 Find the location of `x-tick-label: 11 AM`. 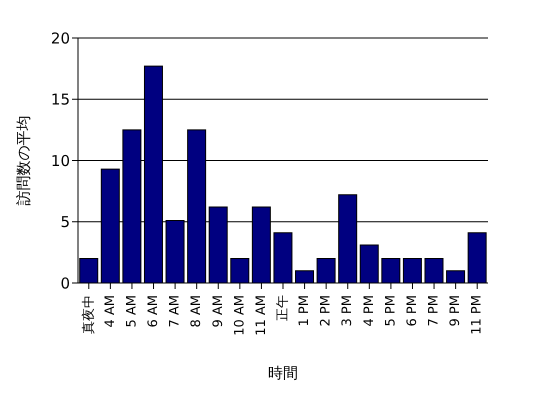

x-tick-label: 11 AM is located at coordinates (261, 315).